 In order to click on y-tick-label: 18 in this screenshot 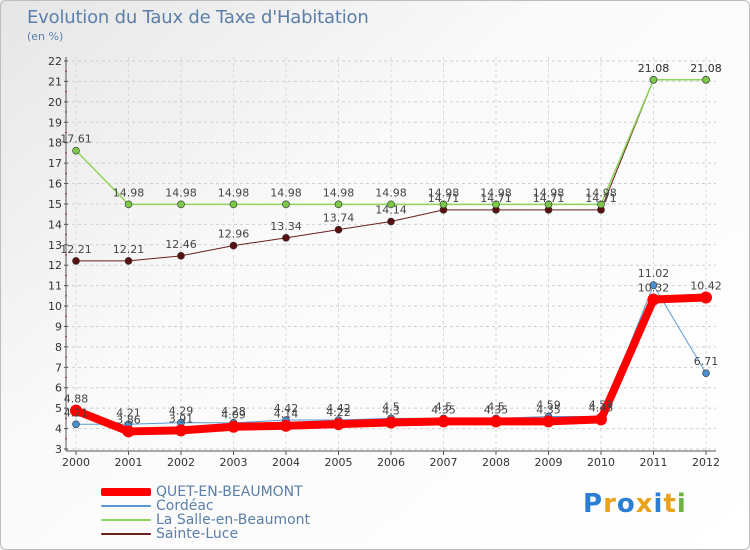, I will do `click(55, 143)`.